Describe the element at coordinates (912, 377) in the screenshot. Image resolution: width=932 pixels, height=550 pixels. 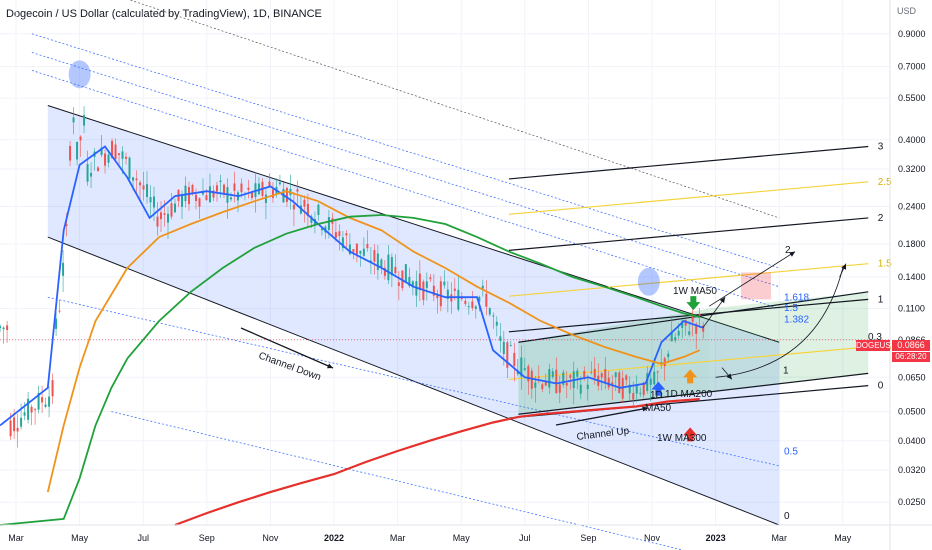
I see `y-tick-label: 0.0650` at that location.